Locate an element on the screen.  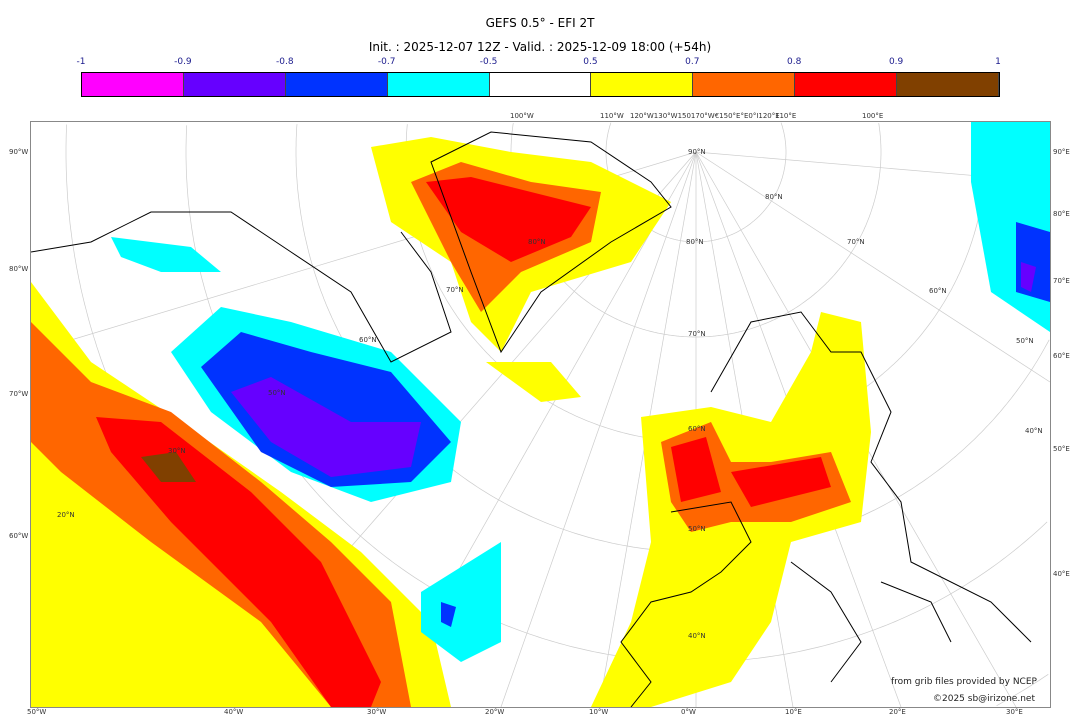
colorbar-tick: -0.7 is located at coordinates (386, 62).